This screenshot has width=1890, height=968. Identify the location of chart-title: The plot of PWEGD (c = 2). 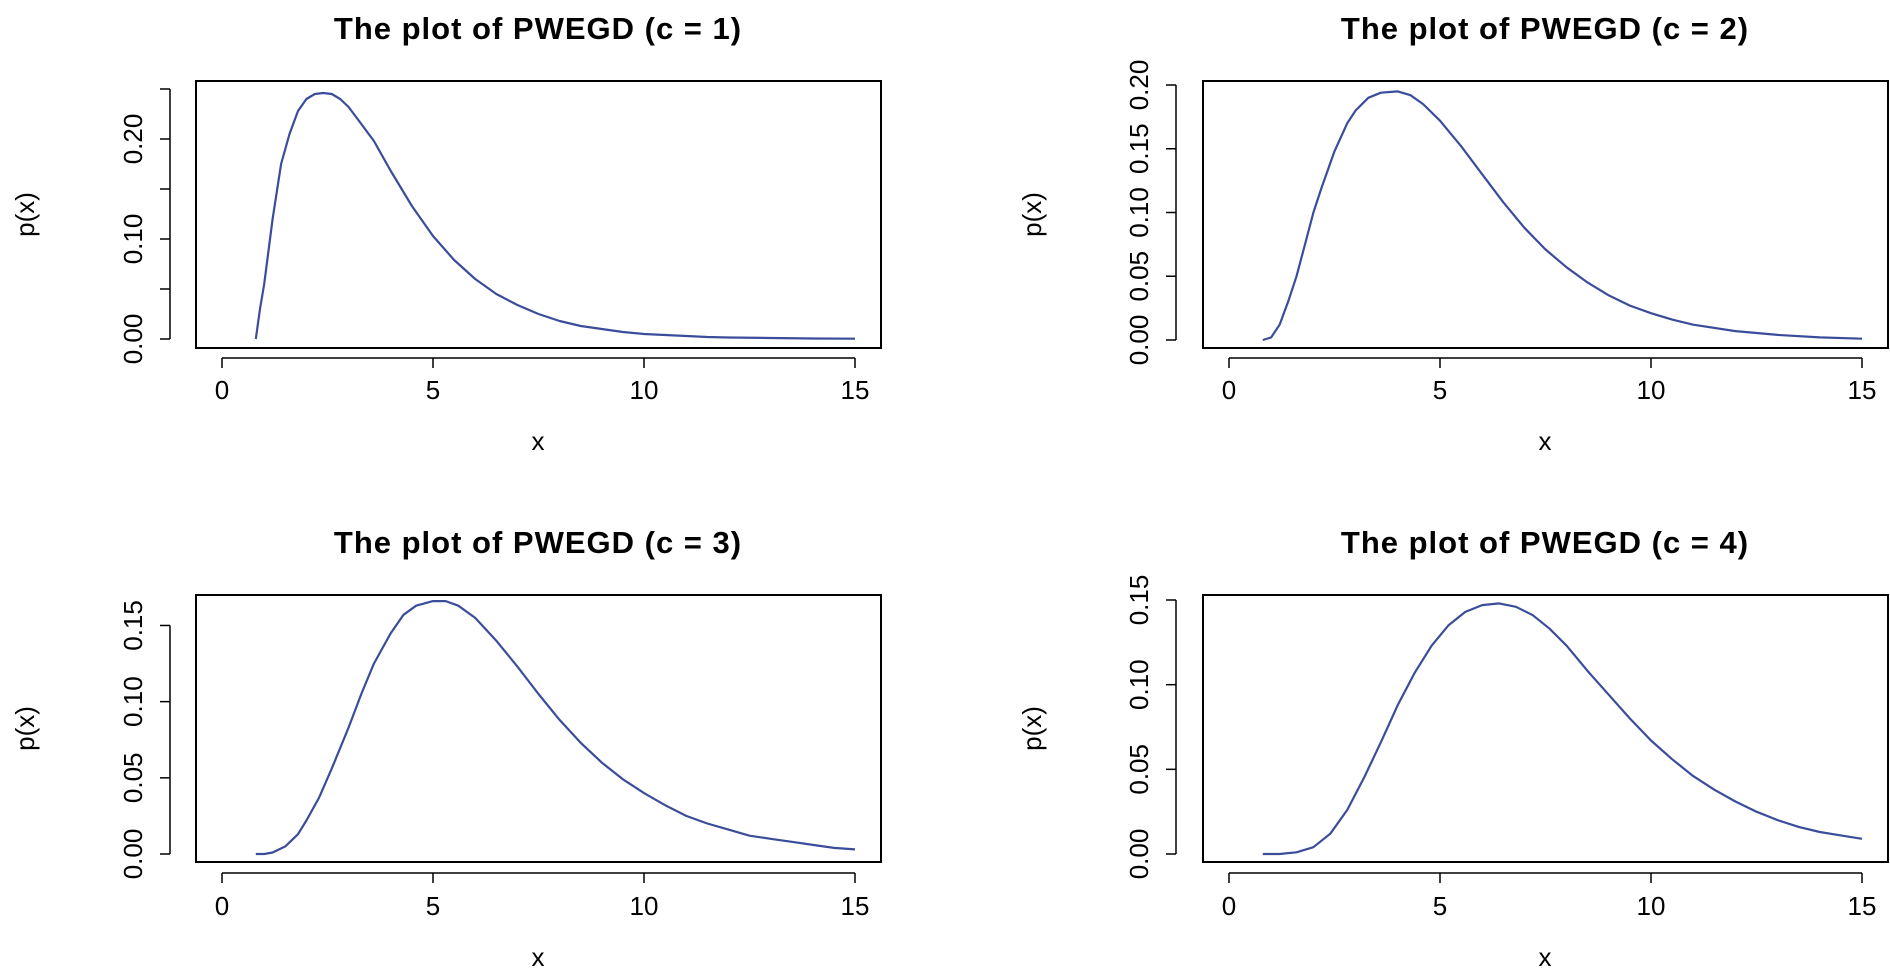
(1545, 28).